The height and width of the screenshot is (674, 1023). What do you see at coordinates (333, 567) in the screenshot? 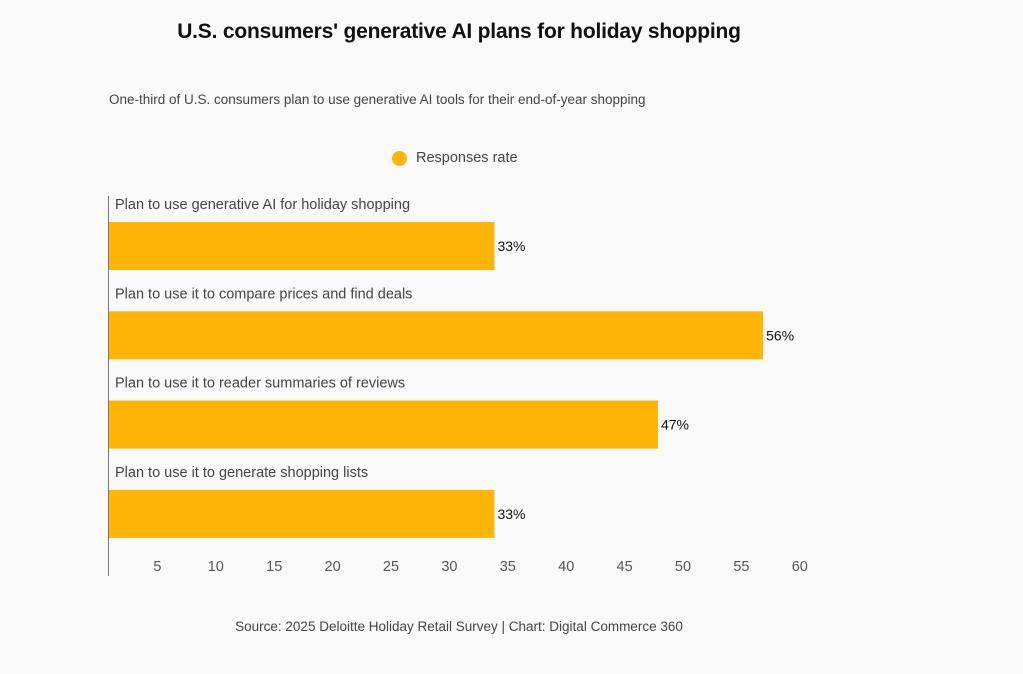
I see `x-tick-label: 20` at bounding box center [333, 567].